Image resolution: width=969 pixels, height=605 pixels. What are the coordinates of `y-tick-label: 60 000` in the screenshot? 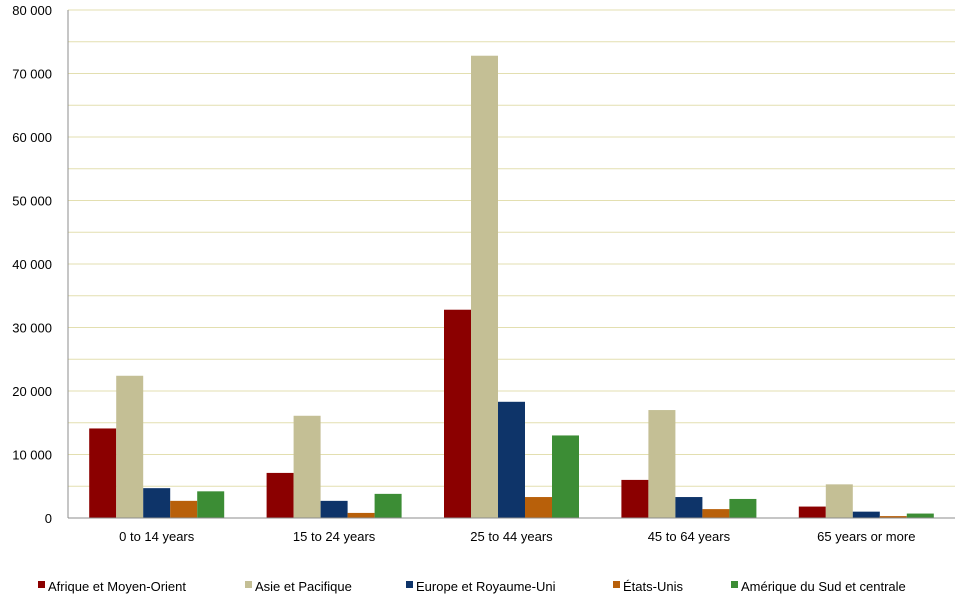 It's located at (32, 137).